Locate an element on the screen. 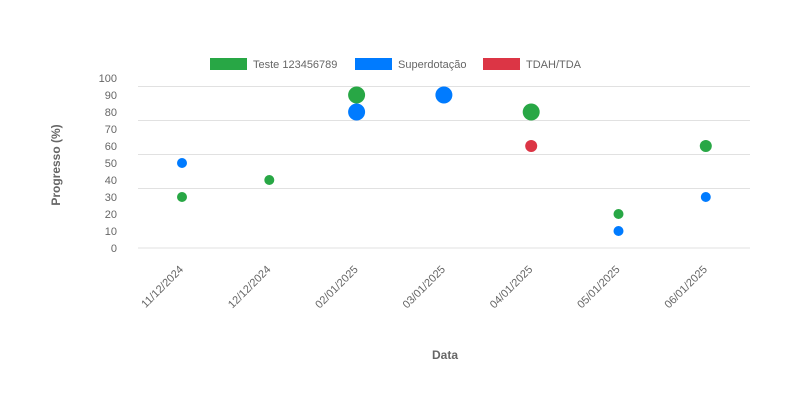 The width and height of the screenshot is (795, 412). y-tick-label: 50 is located at coordinates (111, 164).